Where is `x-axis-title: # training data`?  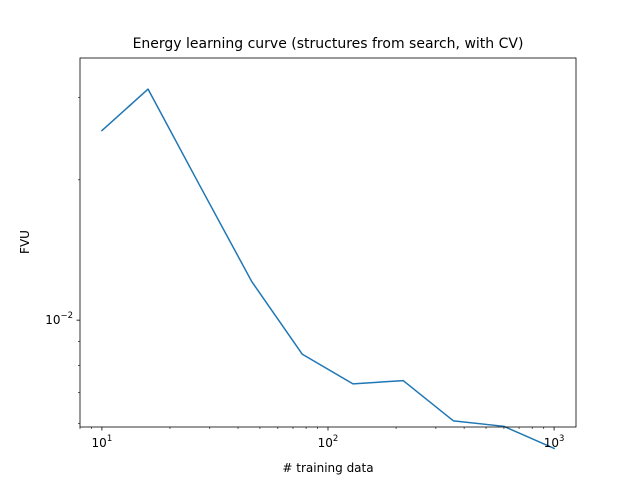
x-axis-title: # training data is located at coordinates (327, 468).